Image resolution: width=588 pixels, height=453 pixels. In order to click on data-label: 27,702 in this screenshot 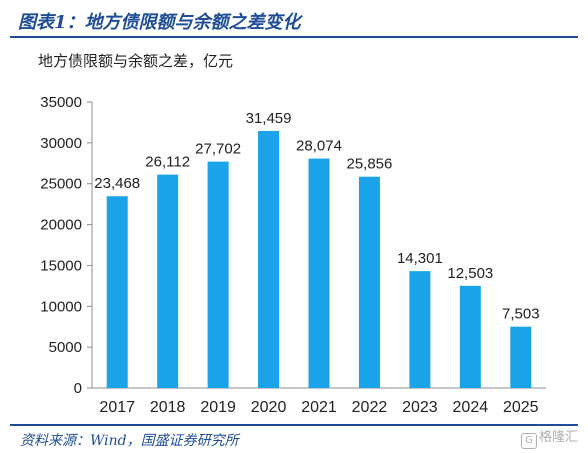, I will do `click(218, 149)`.